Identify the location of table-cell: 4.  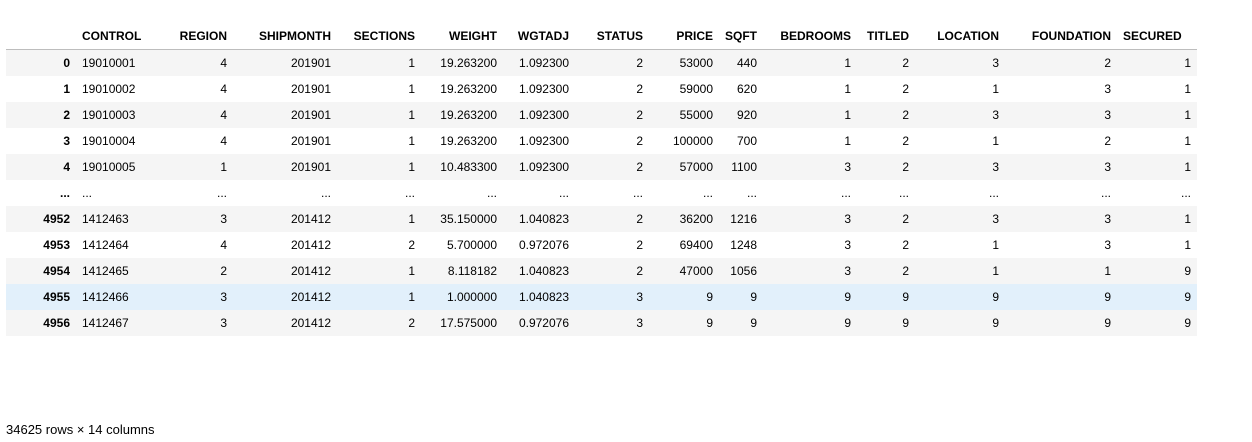
(223, 141).